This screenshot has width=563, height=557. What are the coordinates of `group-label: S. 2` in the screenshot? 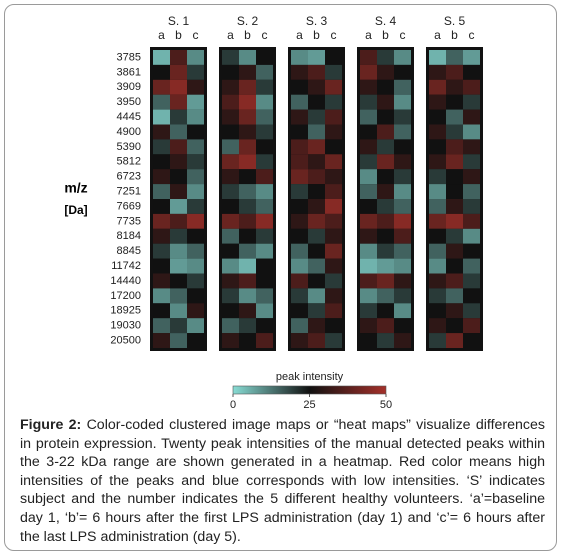 It's located at (248, 21).